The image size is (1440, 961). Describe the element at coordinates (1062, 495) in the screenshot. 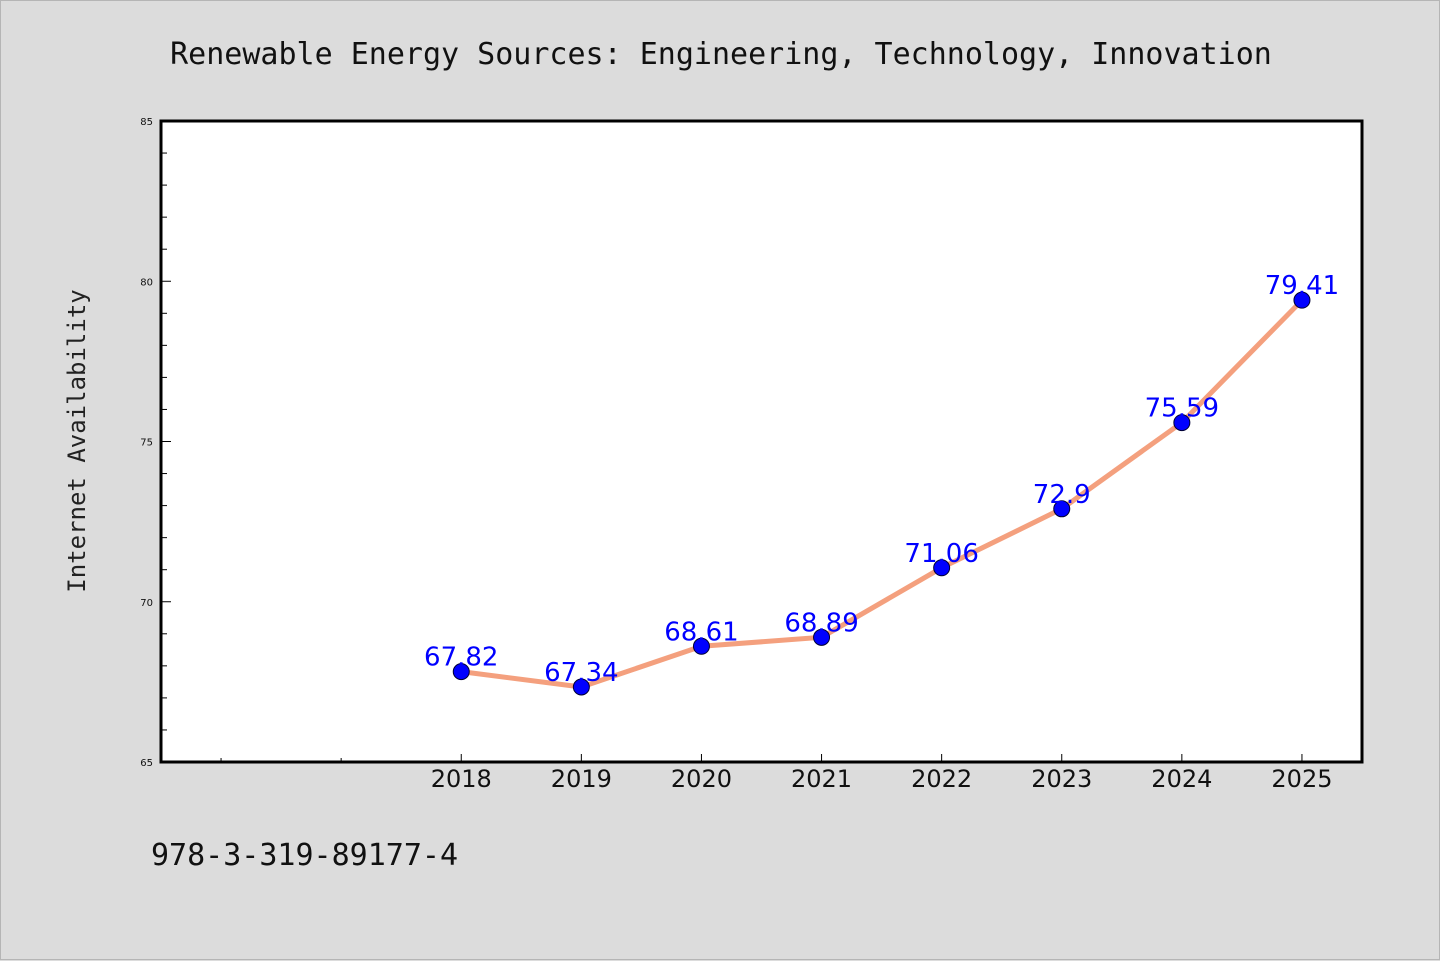

I see `data-label: 72.9` at that location.